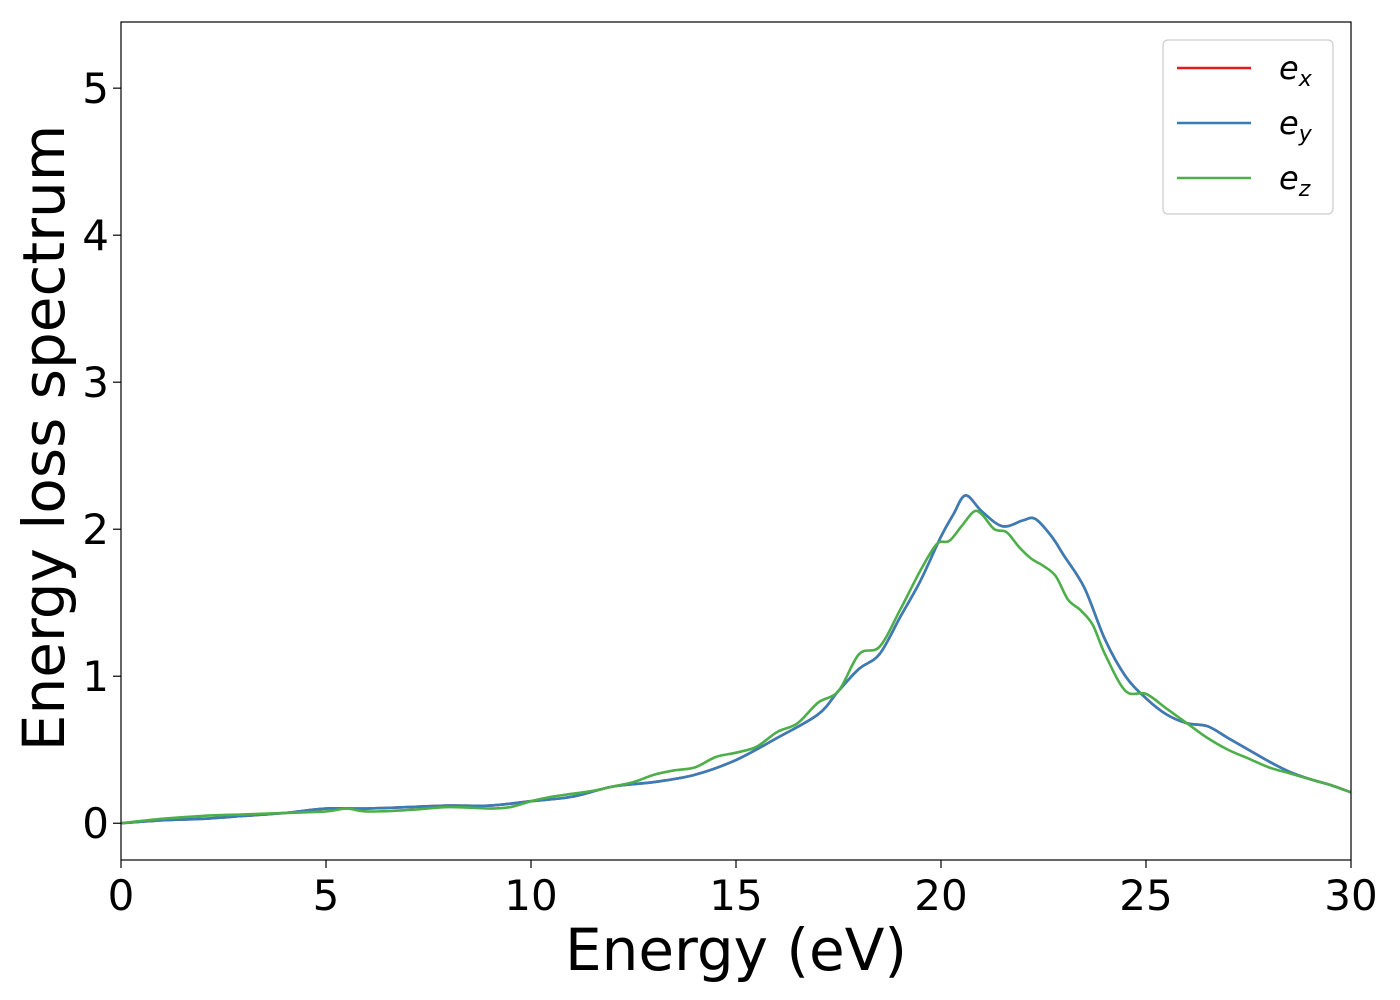  I want to click on legend-label-e-z: ez, so click(1295, 180).